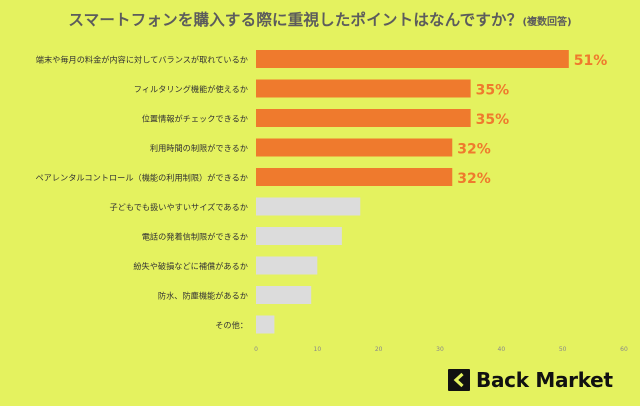 This screenshot has height=406, width=640. I want to click on data-label: 51%, so click(591, 61).